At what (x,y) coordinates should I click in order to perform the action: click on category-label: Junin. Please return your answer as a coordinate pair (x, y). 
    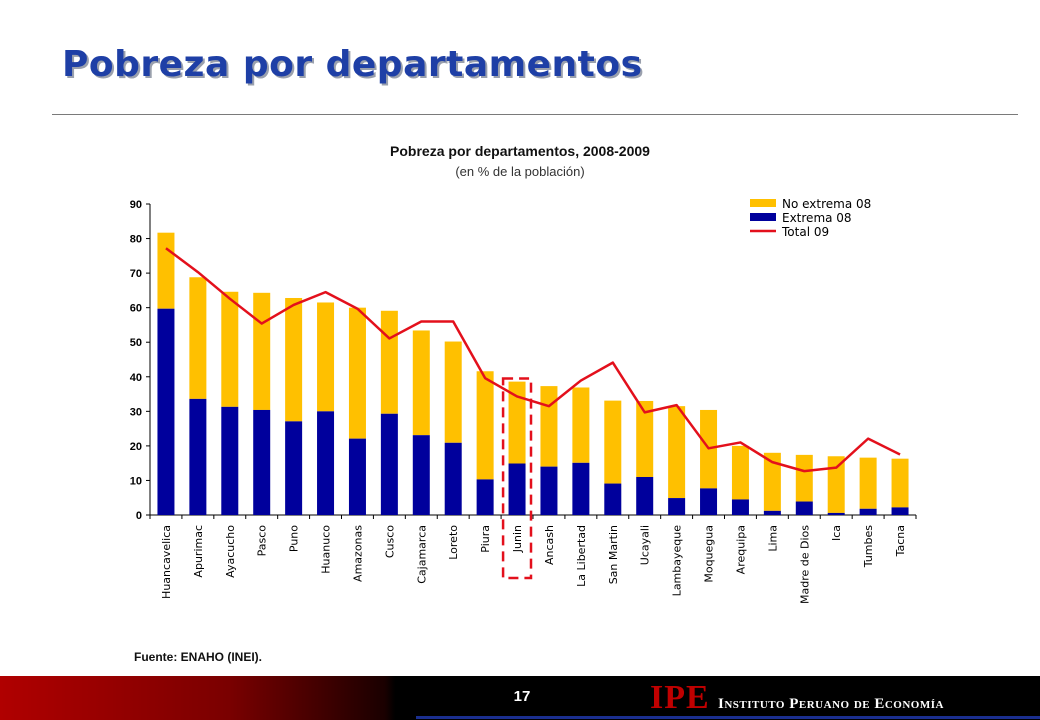
    Looking at the image, I should click on (517, 539).